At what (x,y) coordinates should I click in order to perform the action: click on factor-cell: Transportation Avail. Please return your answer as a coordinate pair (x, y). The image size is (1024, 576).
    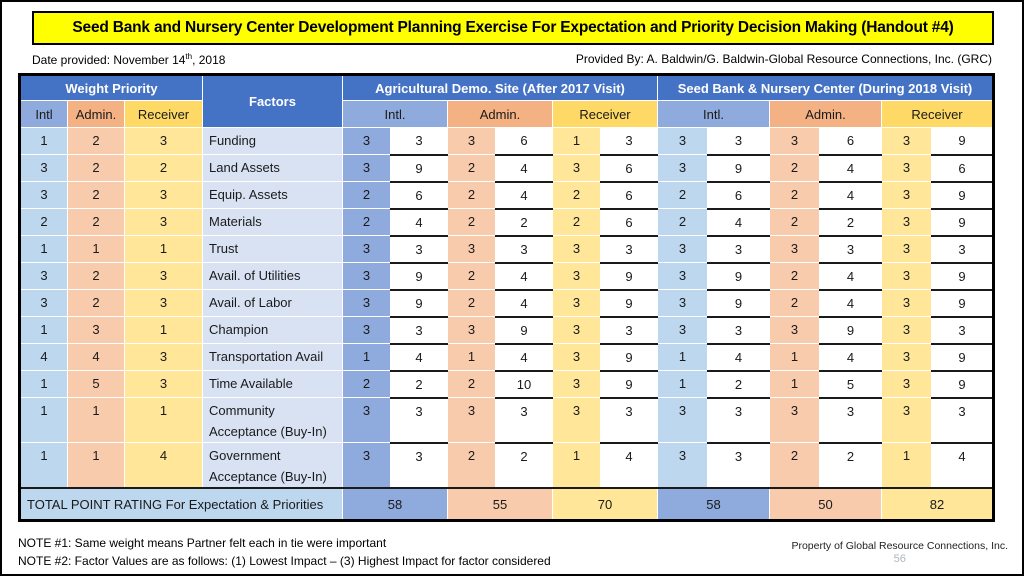
    Looking at the image, I should click on (272, 357).